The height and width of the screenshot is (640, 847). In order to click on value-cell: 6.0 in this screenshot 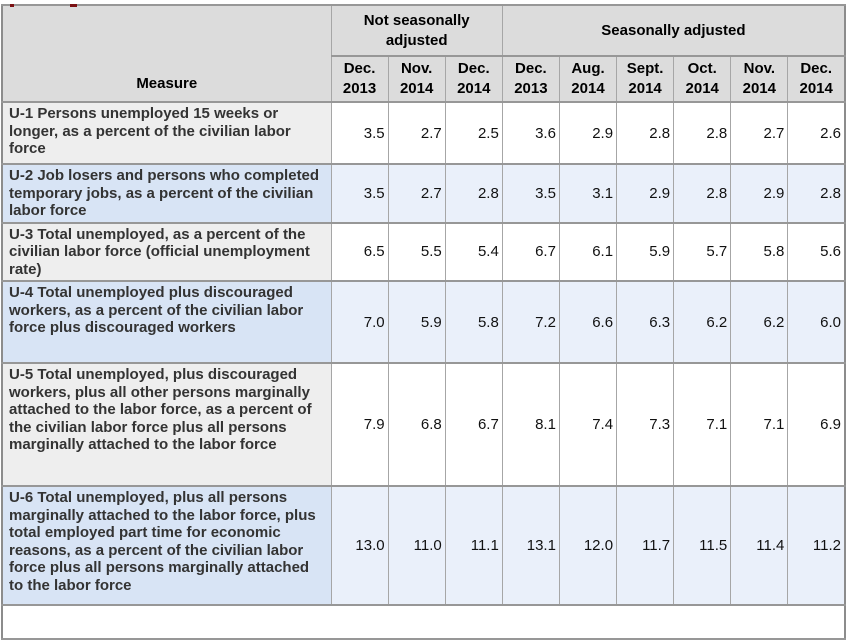, I will do `click(816, 322)`.